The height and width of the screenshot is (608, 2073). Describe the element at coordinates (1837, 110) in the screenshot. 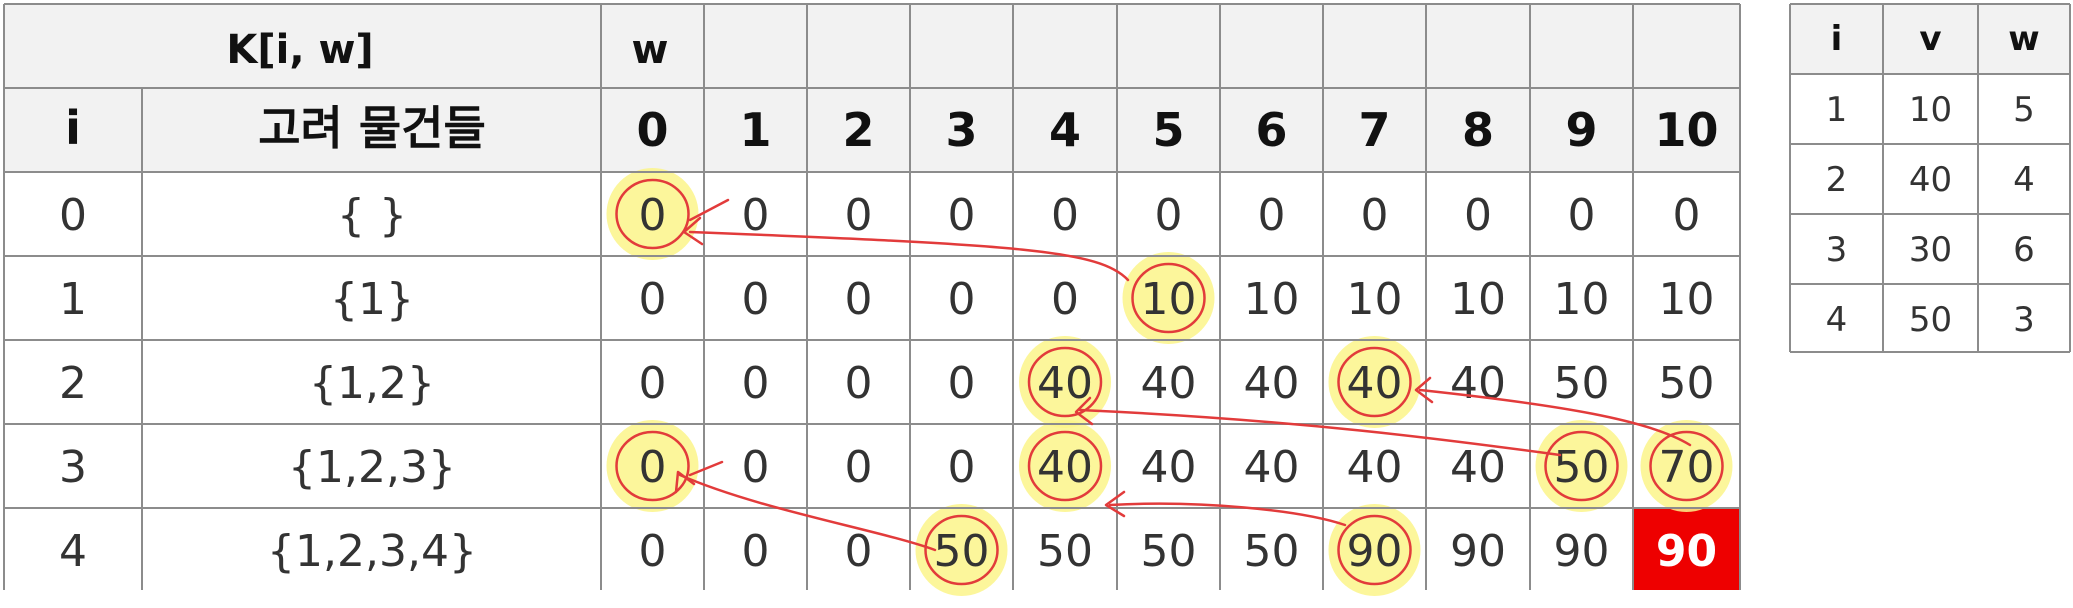

I see `item-table-cell: 1` at that location.